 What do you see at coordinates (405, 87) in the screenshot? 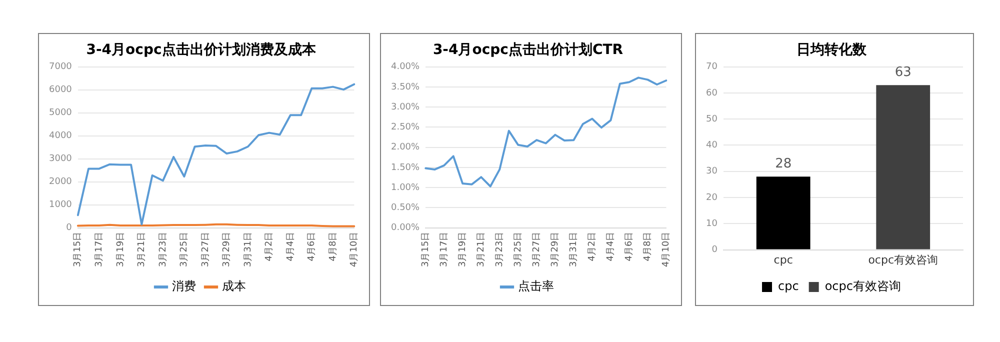
I see `y-tick-label: 3.50%` at bounding box center [405, 87].